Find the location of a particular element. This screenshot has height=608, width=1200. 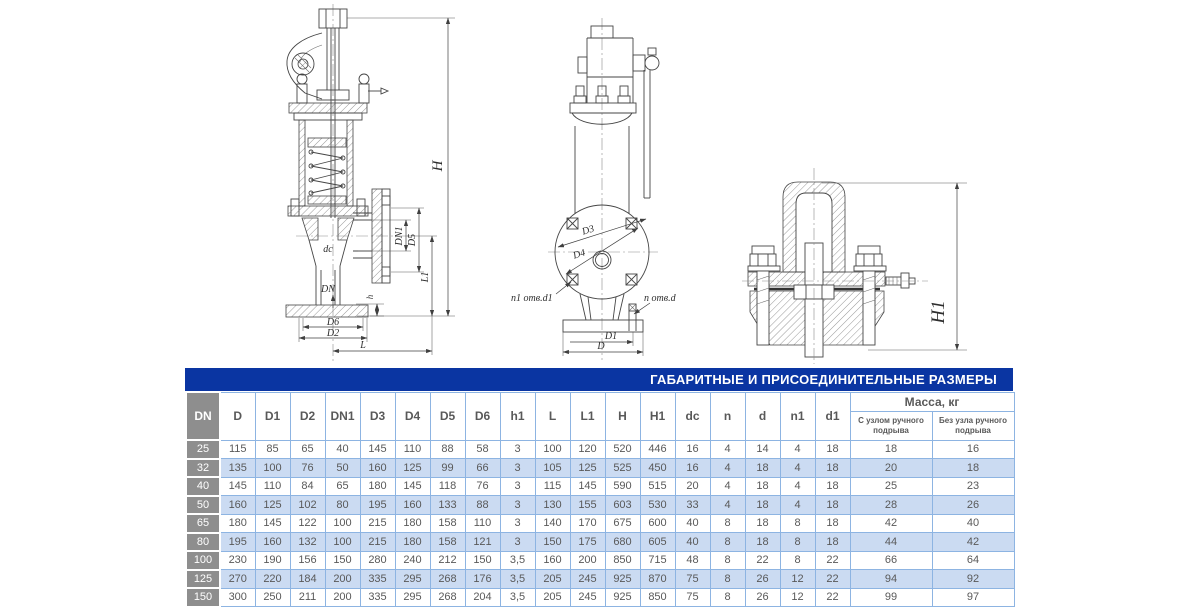

dim-cell: 280 is located at coordinates (377, 560).